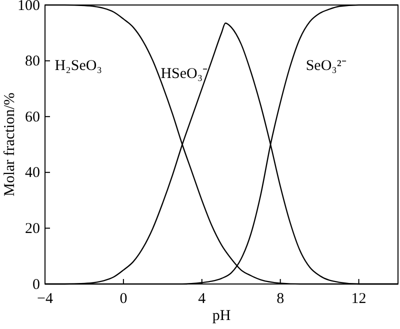  Describe the element at coordinates (221, 316) in the screenshot. I see `x-axis-title: pH` at that location.